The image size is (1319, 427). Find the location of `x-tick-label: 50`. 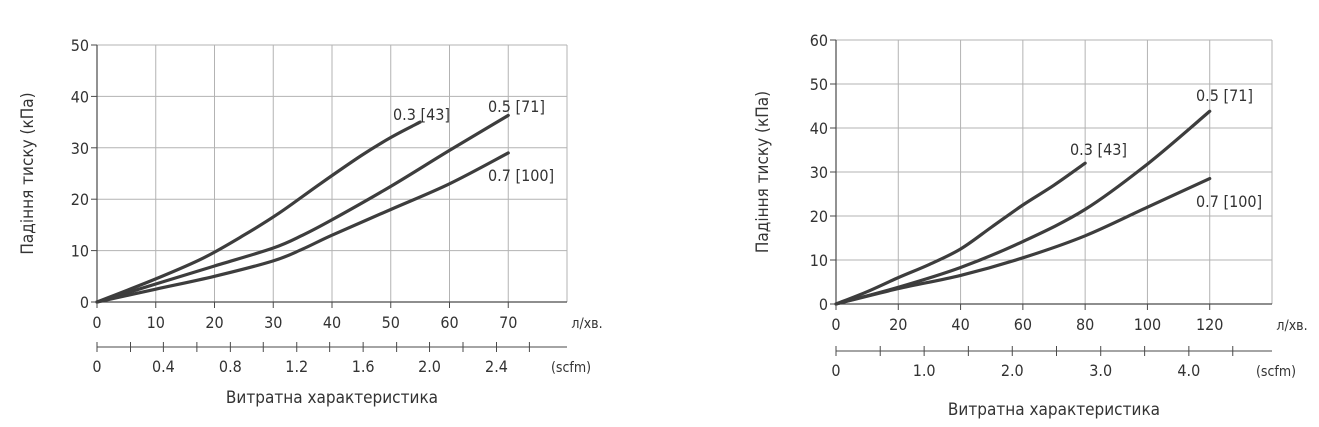

x-tick-label: 50 is located at coordinates (391, 322).